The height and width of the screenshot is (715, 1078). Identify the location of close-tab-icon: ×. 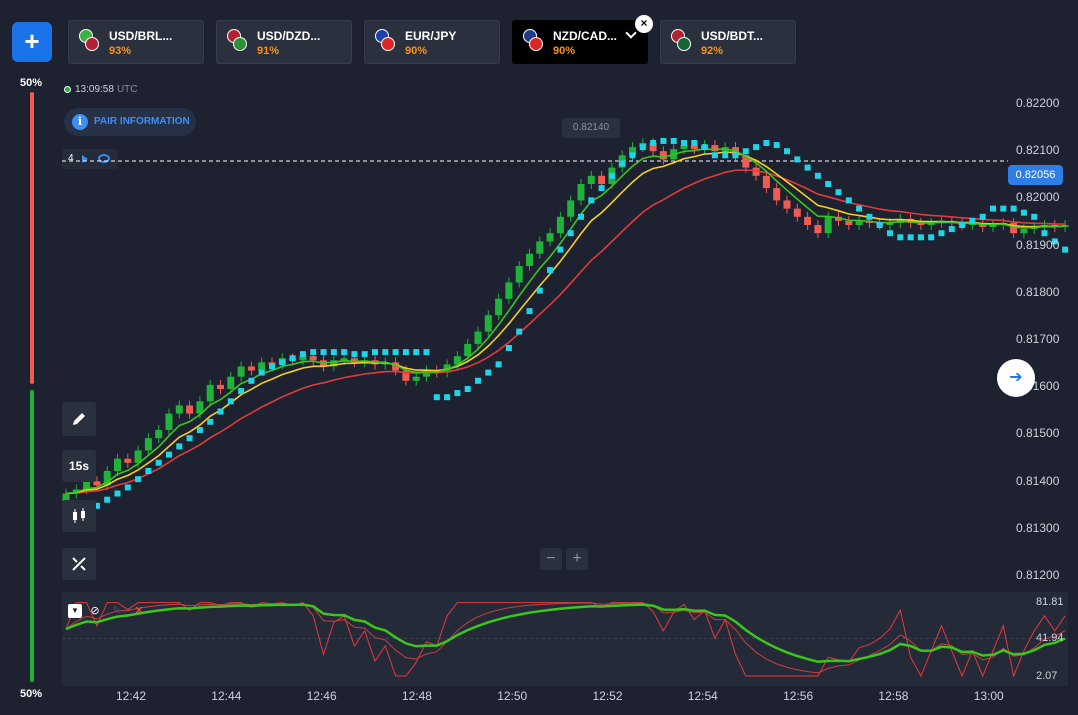
(644, 24).